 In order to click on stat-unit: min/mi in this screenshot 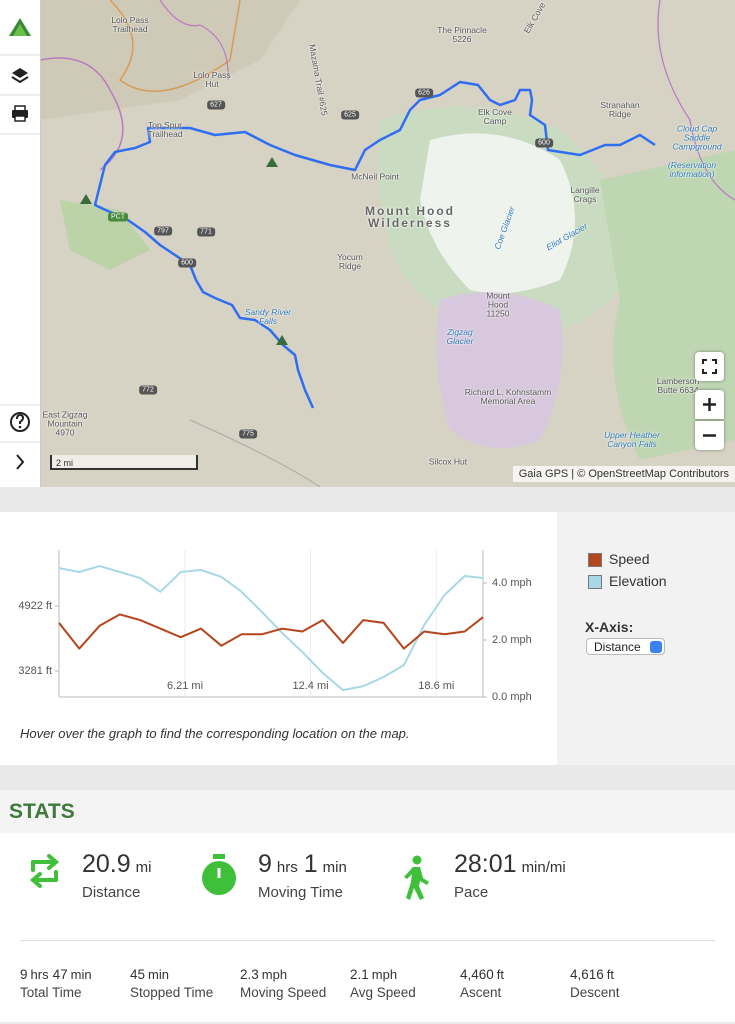, I will do `click(543, 867)`.